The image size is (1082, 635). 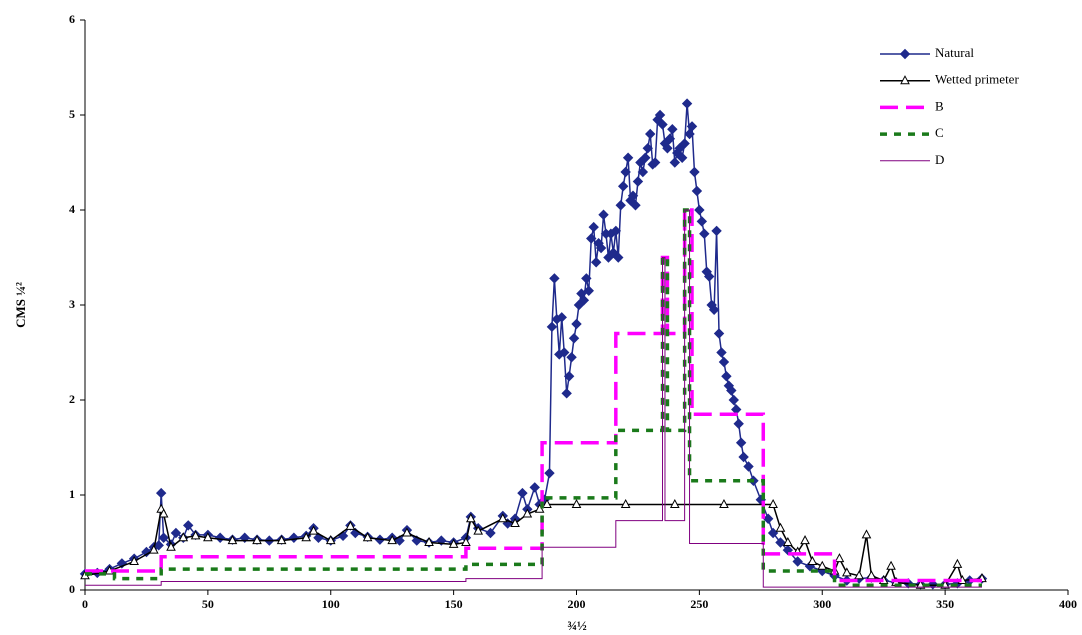 I want to click on x-tick-label: 0, so click(x=85, y=604).